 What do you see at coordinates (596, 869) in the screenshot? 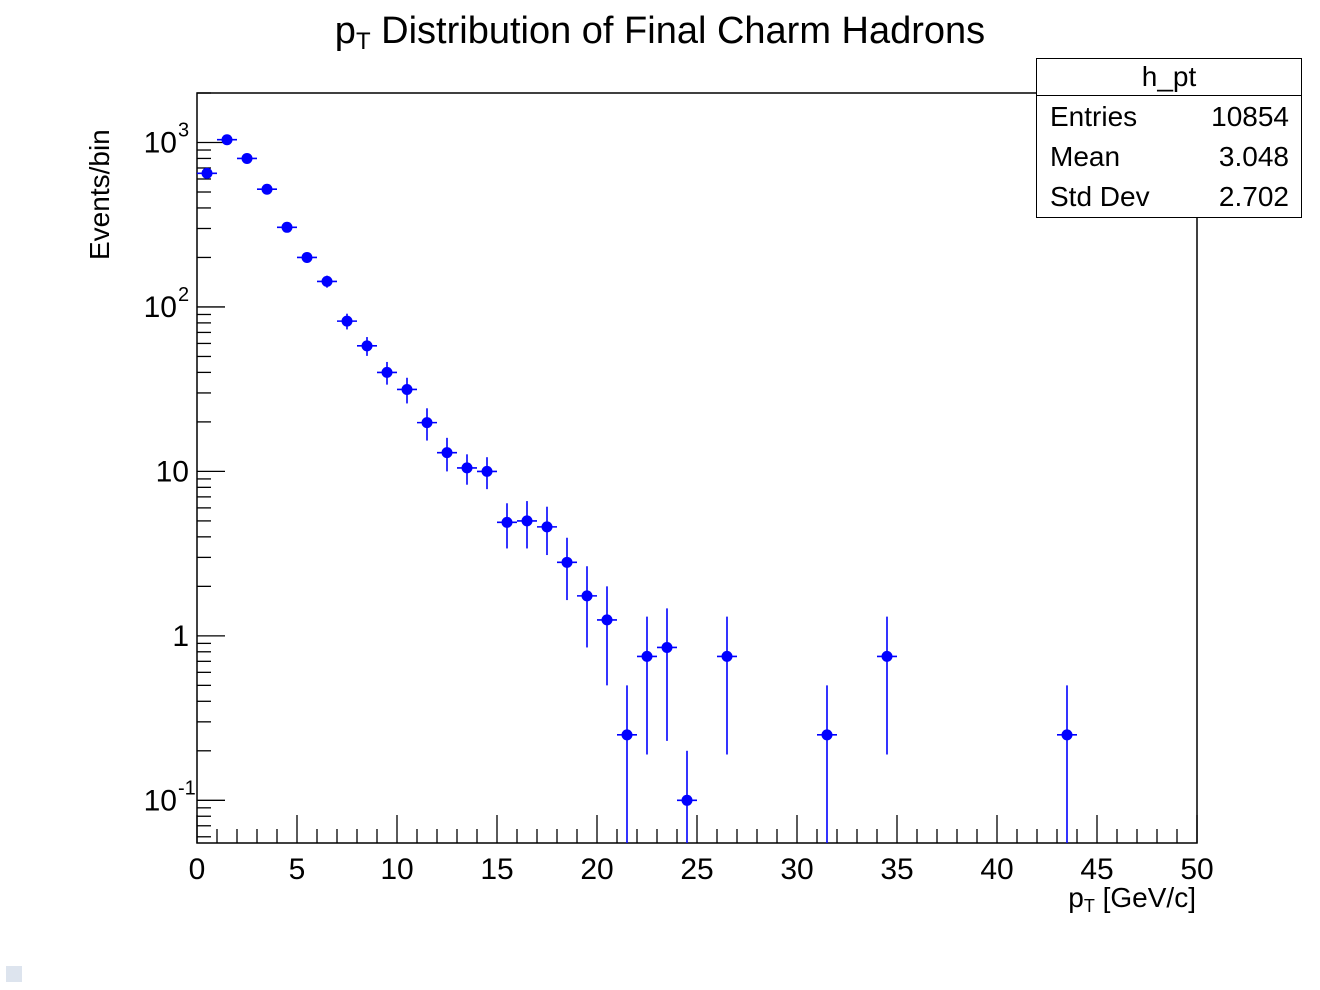
I see `x-tick-label: 20` at bounding box center [596, 869].